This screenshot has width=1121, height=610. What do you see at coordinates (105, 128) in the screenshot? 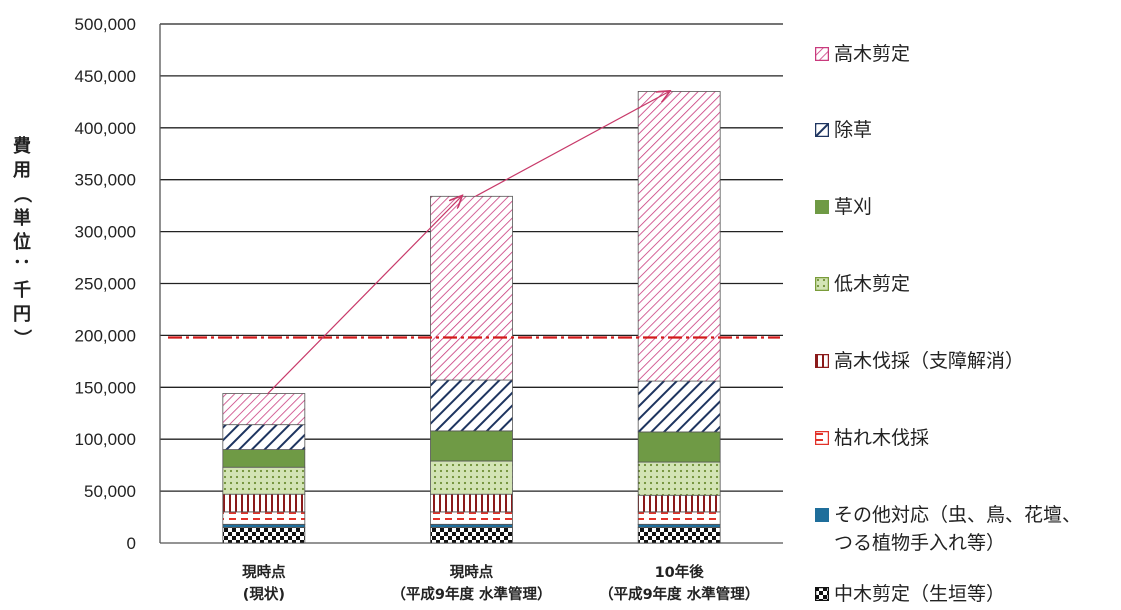
I see `y-tick-label: 400,000` at bounding box center [105, 128].